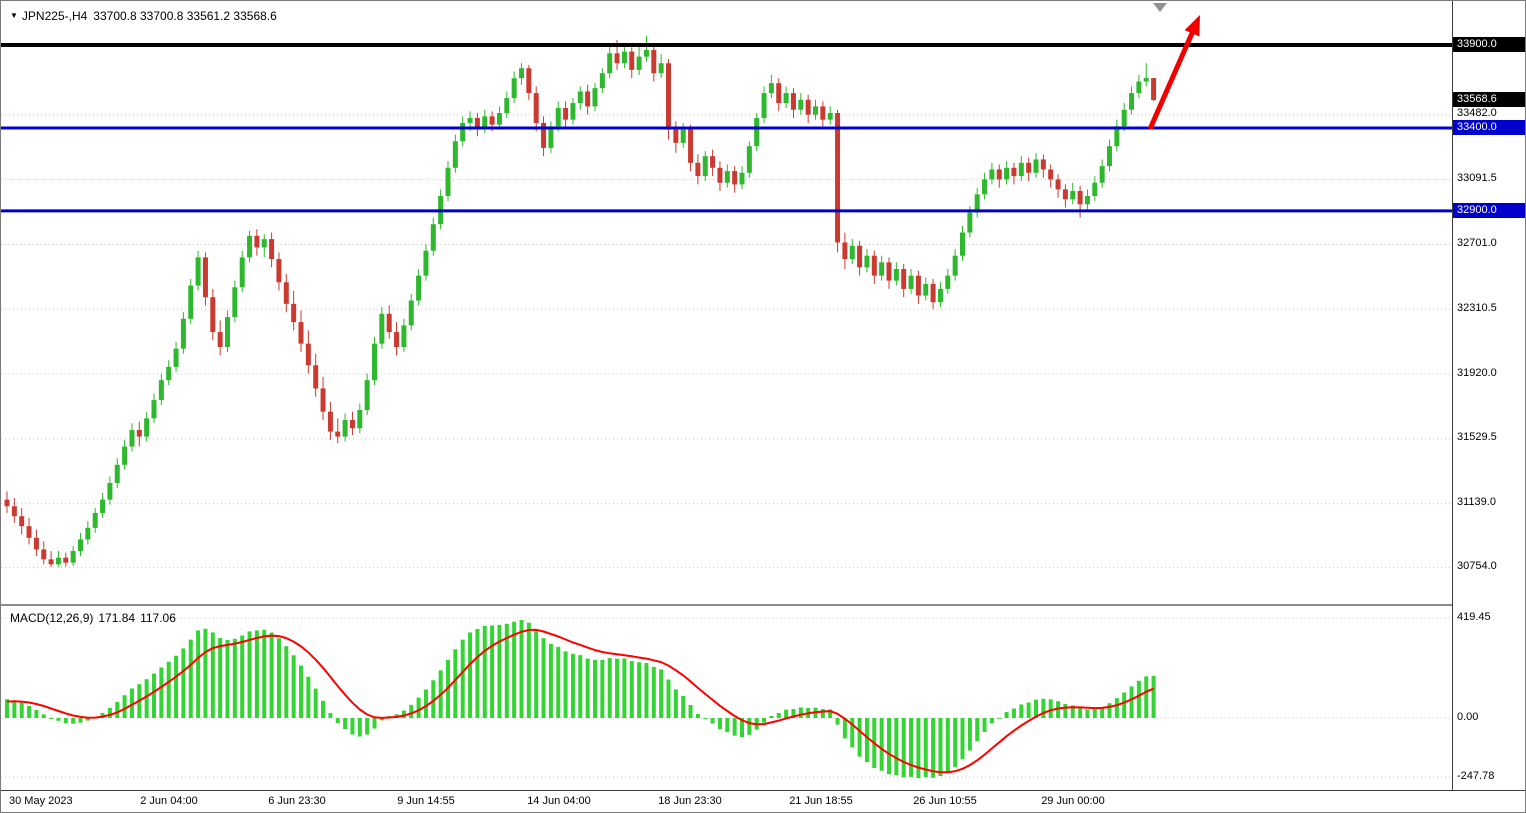 The width and height of the screenshot is (1526, 813). What do you see at coordinates (95, 618) in the screenshot?
I see `macd-indicator-label: MACD(12,26,9) 171.84 117.06` at bounding box center [95, 618].